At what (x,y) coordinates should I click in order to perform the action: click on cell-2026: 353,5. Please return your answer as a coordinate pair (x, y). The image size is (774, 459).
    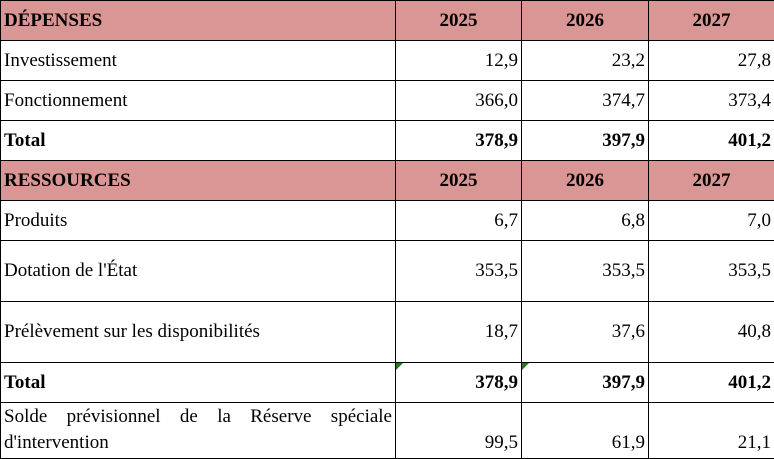
    Looking at the image, I should click on (585, 271).